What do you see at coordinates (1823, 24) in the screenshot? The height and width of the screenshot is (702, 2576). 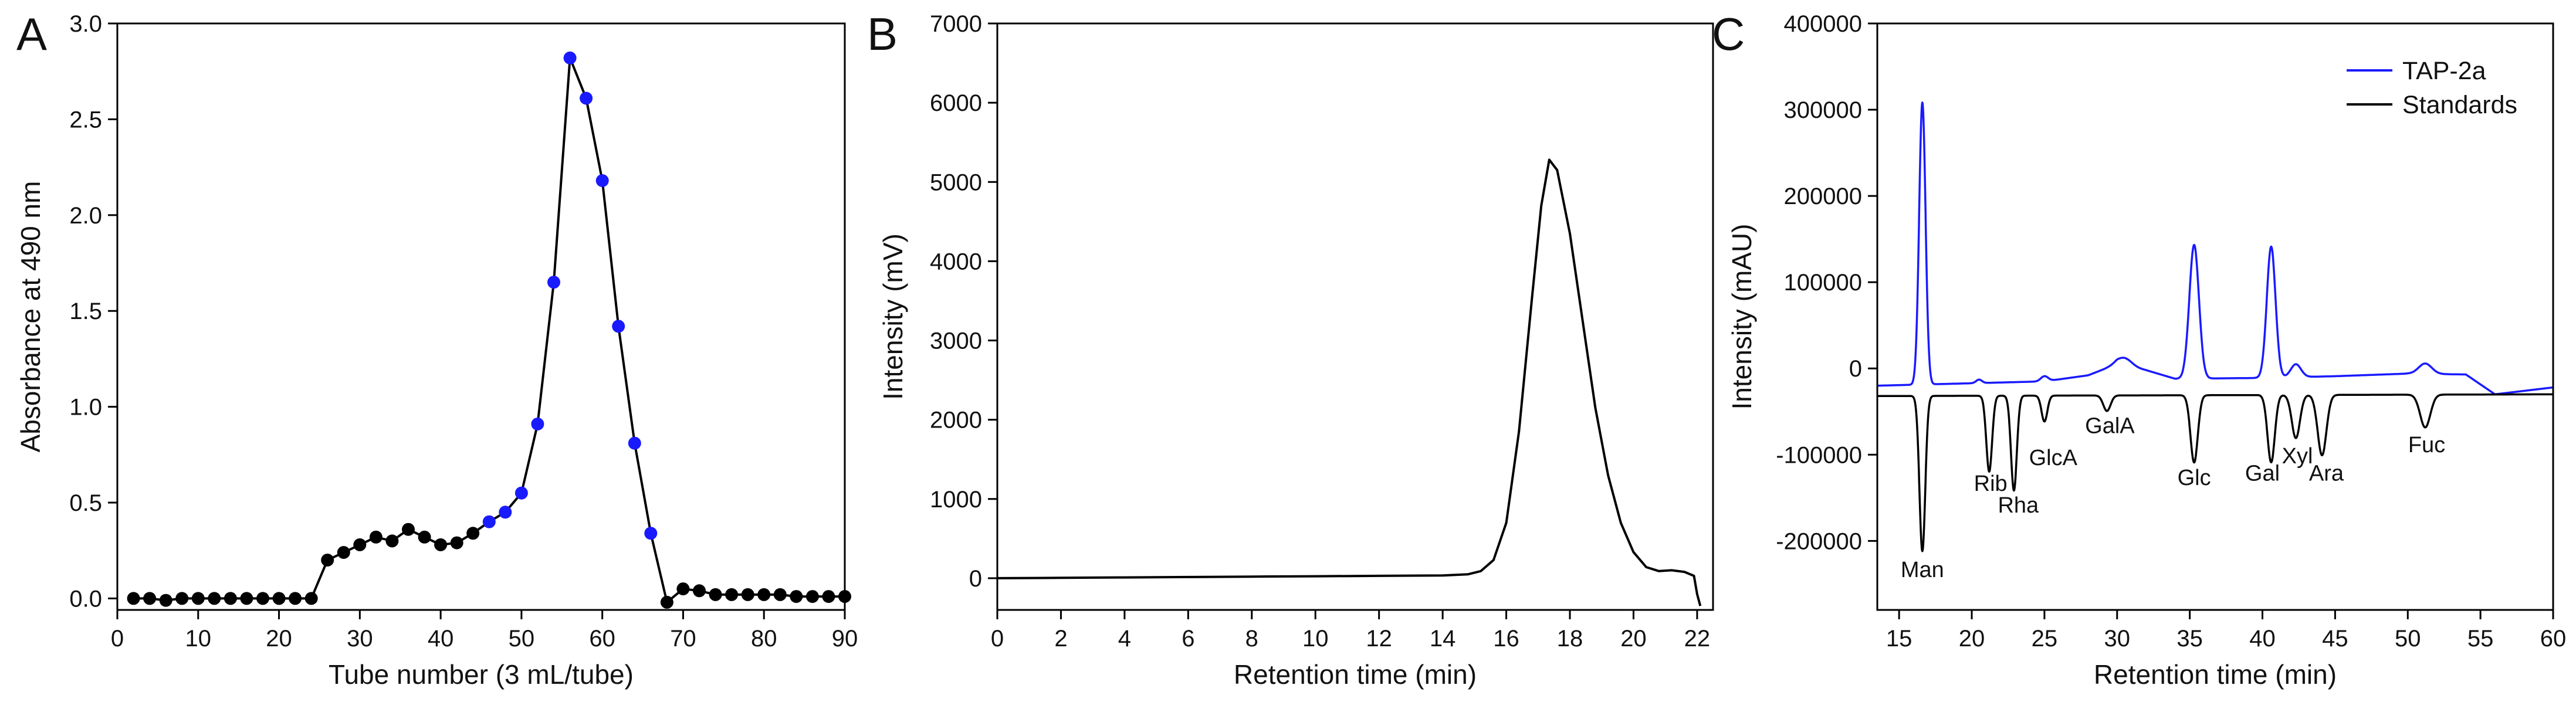 I see `panel-c-y-tick-label: 400000` at bounding box center [1823, 24].